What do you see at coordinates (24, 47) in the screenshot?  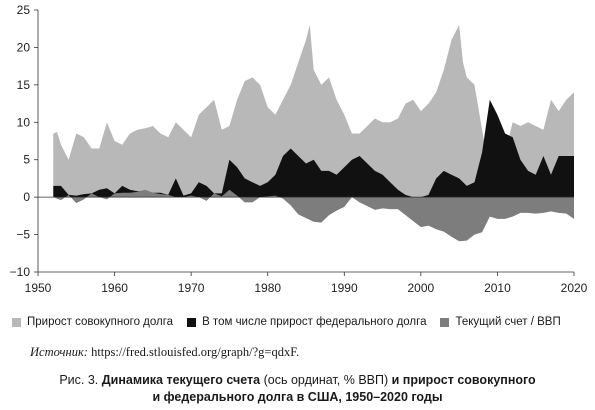 I see `y-tick-label: 20` at bounding box center [24, 47].